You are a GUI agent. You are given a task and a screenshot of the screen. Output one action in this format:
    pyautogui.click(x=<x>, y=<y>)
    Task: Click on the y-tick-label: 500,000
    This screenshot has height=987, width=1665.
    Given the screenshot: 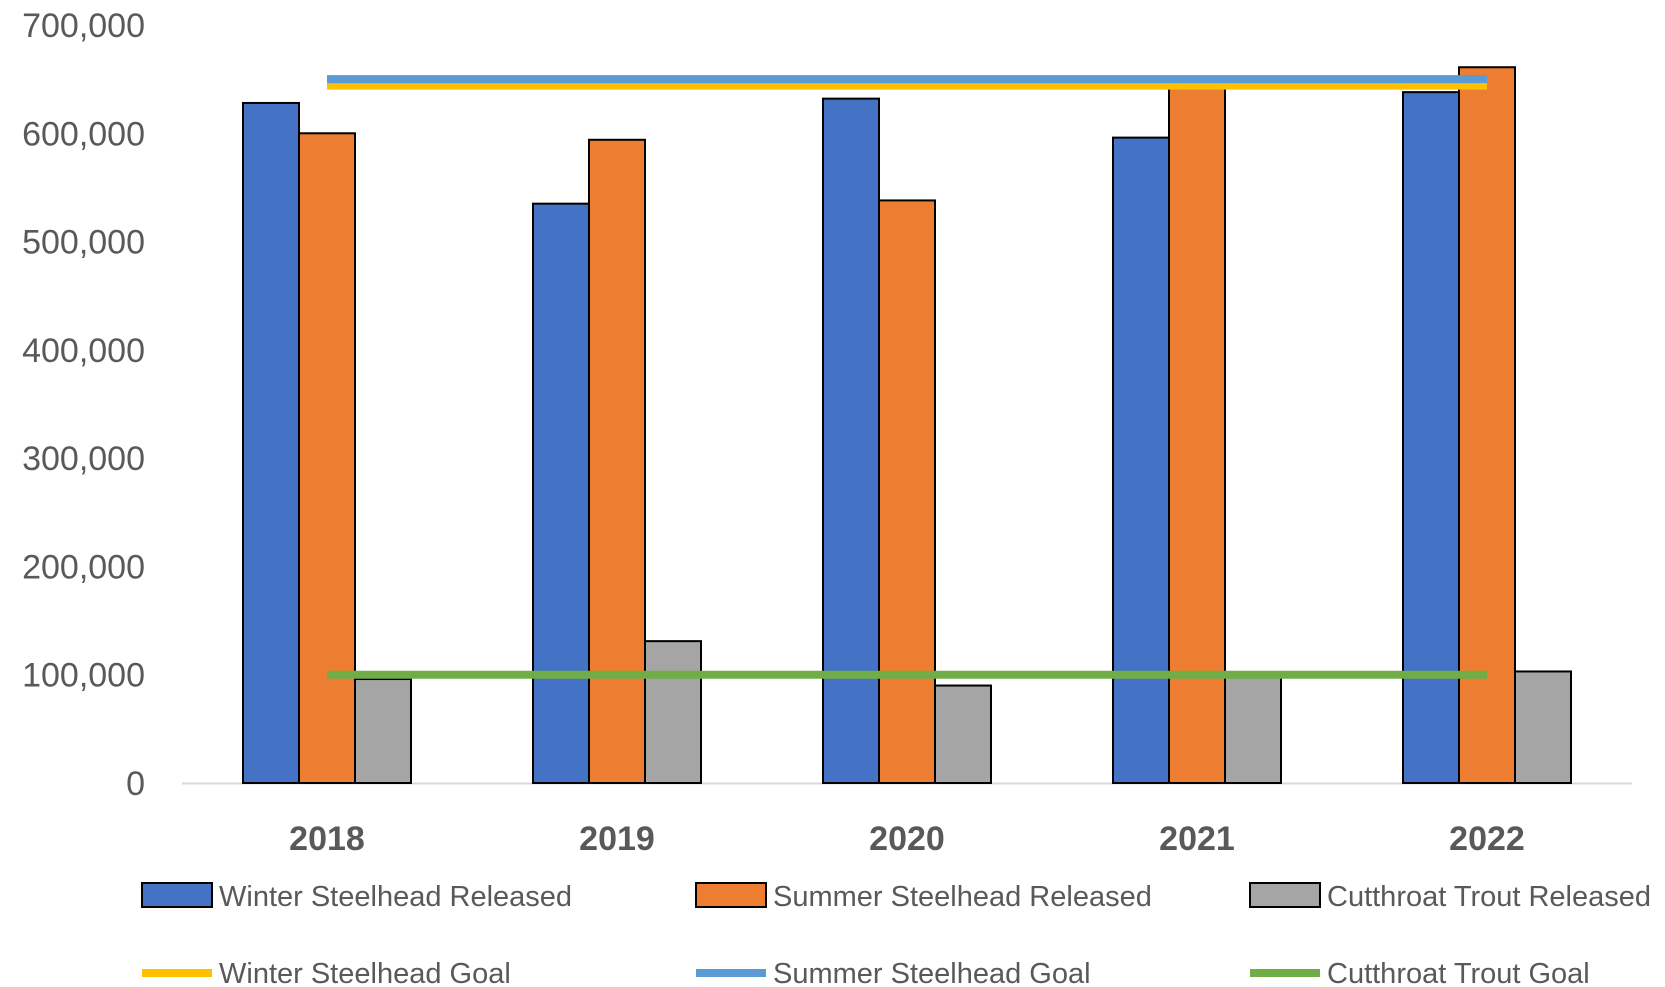 What is the action you would take?
    pyautogui.click(x=83, y=243)
    